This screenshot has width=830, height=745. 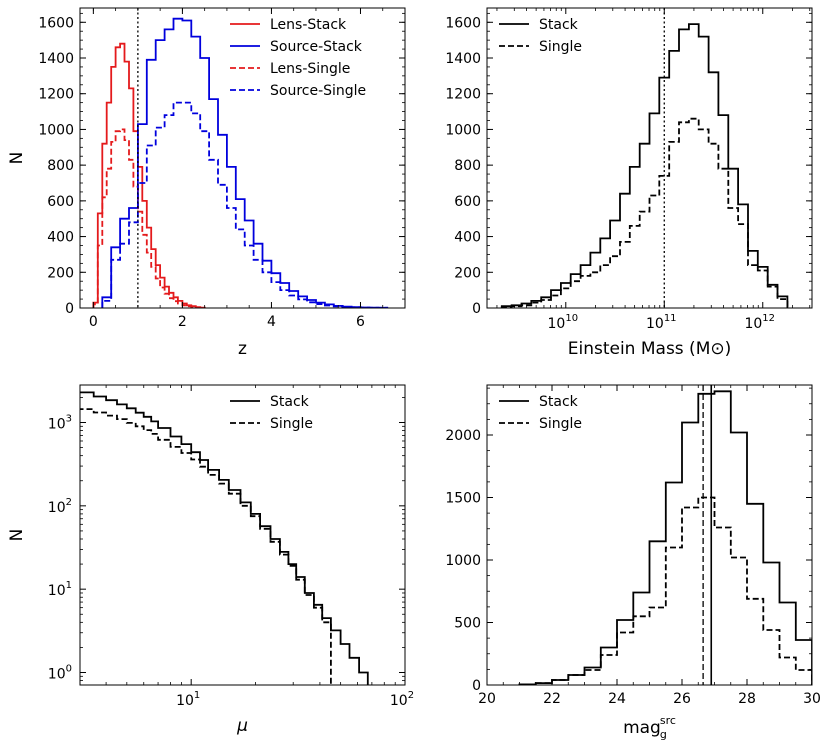 What do you see at coordinates (759, 322) in the screenshot?
I see `x-tick-label: 10¹²` at bounding box center [759, 322].